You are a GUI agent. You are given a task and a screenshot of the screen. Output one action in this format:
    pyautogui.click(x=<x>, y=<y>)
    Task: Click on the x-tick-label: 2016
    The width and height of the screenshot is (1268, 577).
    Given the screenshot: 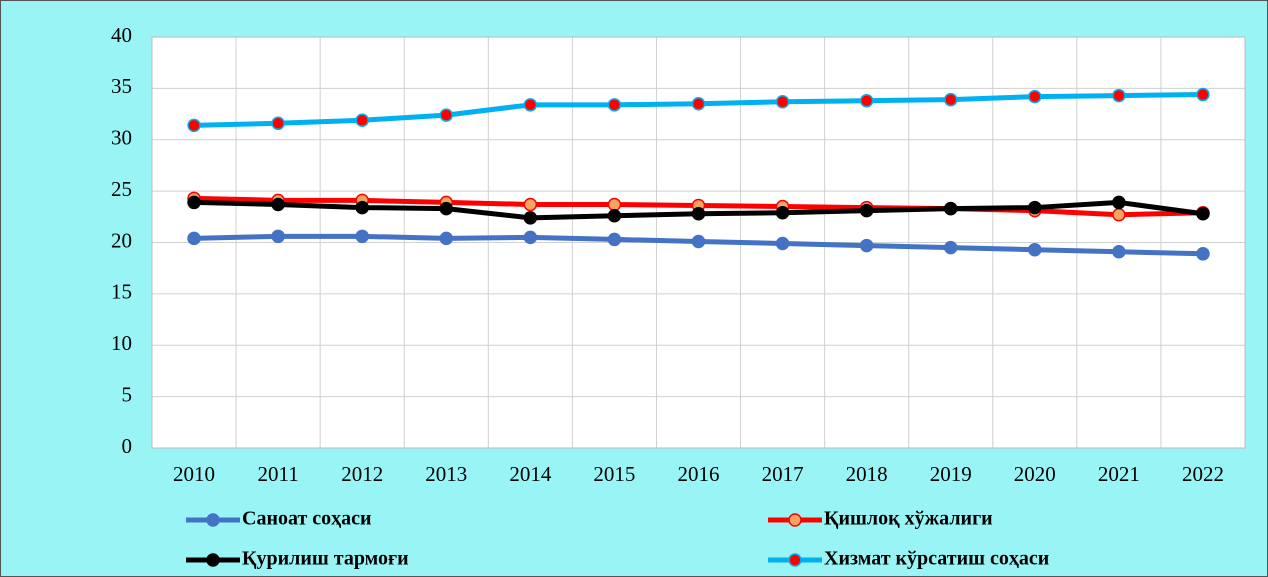 What is the action you would take?
    pyautogui.click(x=699, y=474)
    